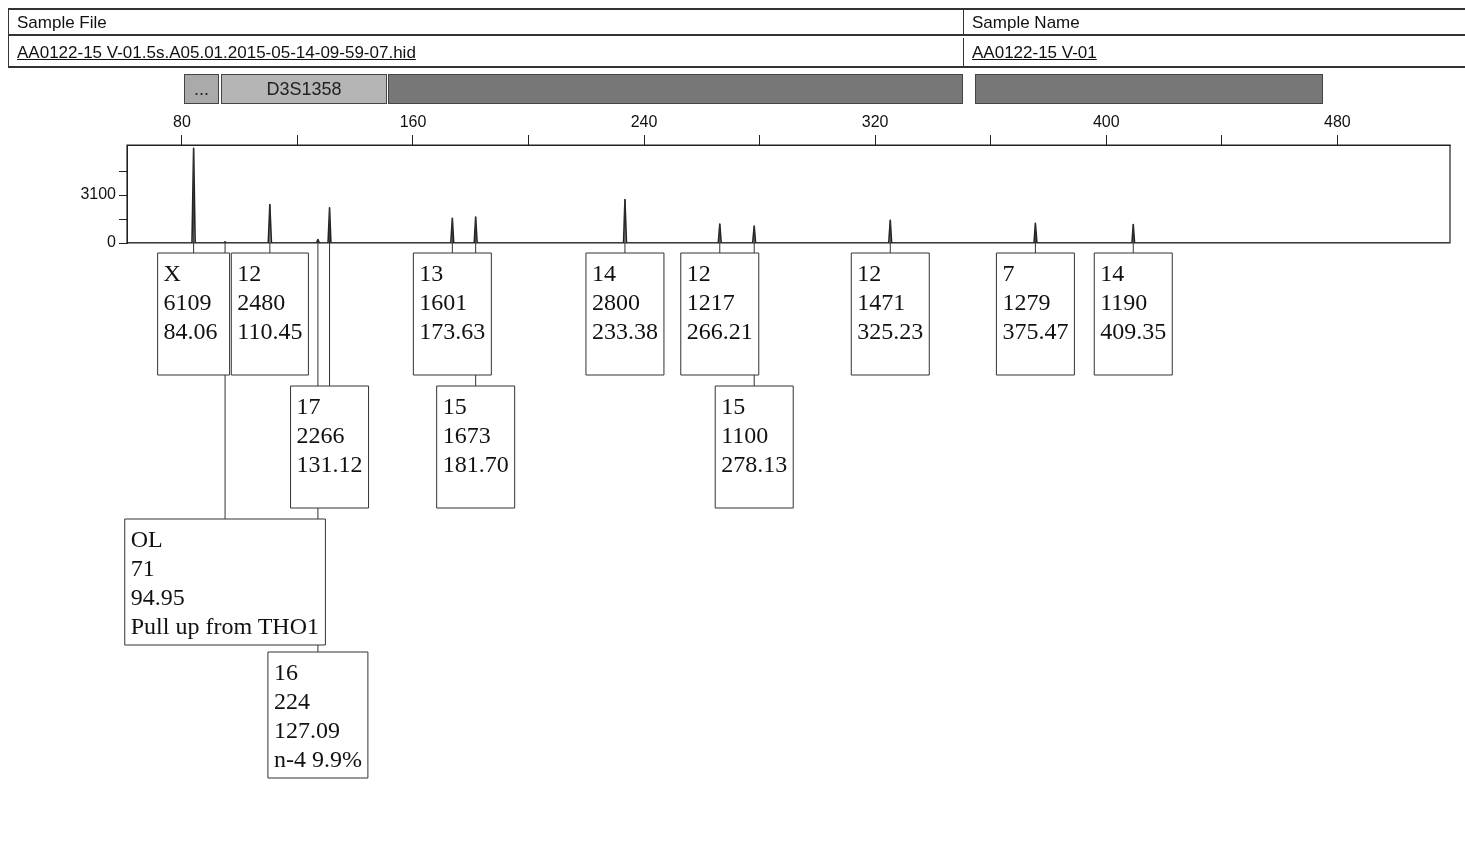 The width and height of the screenshot is (1465, 842). What do you see at coordinates (413, 121) in the screenshot?
I see `x-tick-label: 160` at bounding box center [413, 121].